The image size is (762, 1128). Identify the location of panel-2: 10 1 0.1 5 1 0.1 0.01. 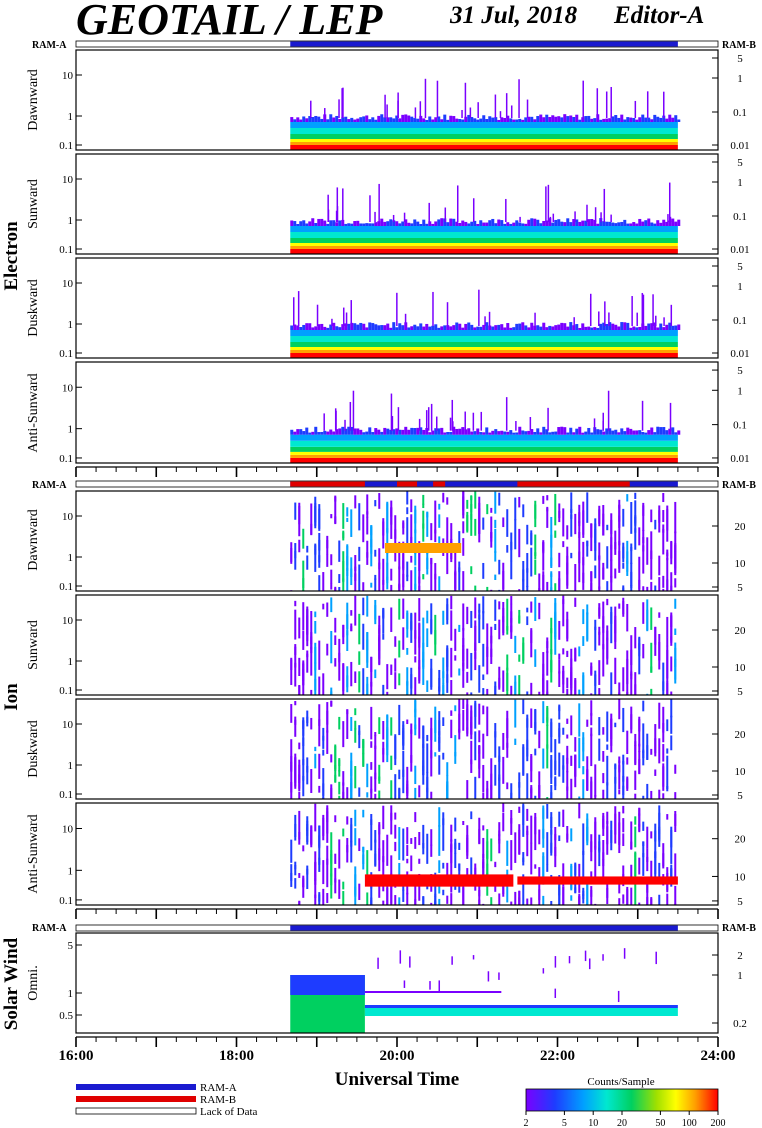
(404, 308).